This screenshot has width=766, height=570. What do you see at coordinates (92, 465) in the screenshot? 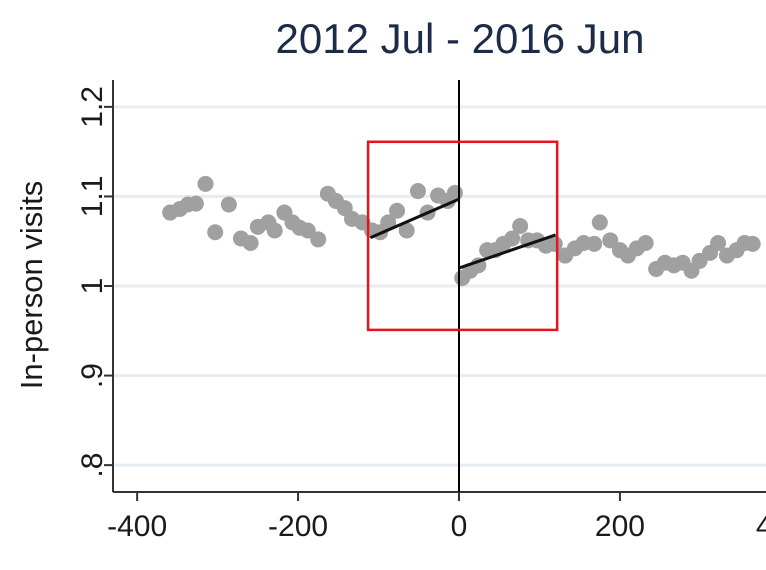
I see `y-tick-label: .8` at bounding box center [92, 465].